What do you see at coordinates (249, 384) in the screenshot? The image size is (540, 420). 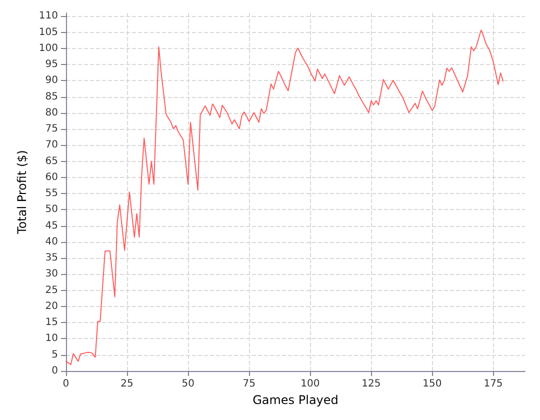 I see `x-tick-label: 75` at bounding box center [249, 384].